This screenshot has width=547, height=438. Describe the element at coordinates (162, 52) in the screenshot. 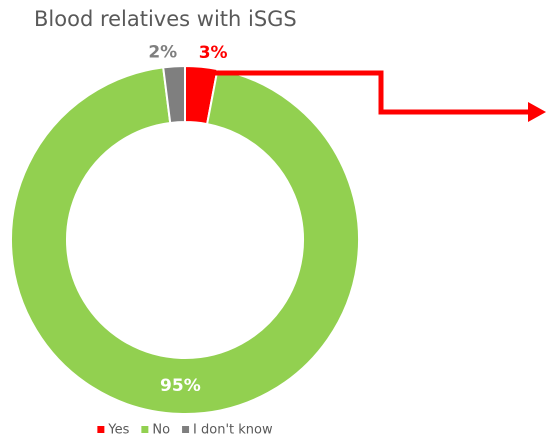

I see `data-label: 2%` at that location.